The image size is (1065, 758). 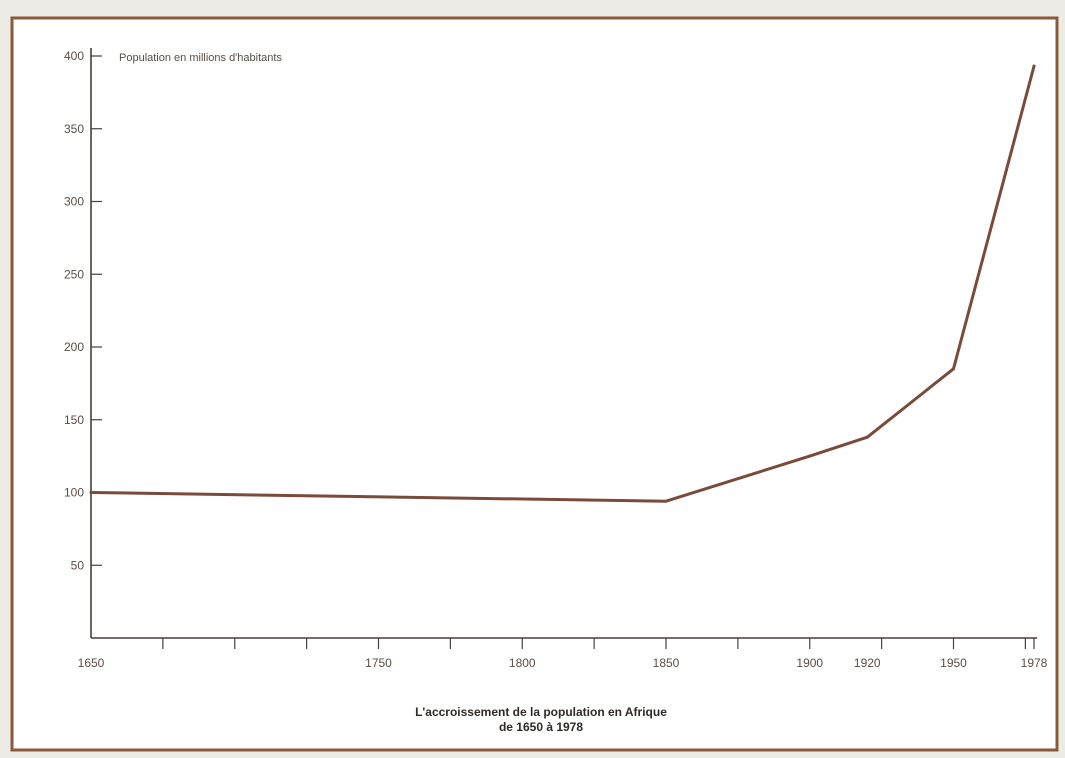 What do you see at coordinates (666, 663) in the screenshot?
I see `x-tick-label: 1850` at bounding box center [666, 663].